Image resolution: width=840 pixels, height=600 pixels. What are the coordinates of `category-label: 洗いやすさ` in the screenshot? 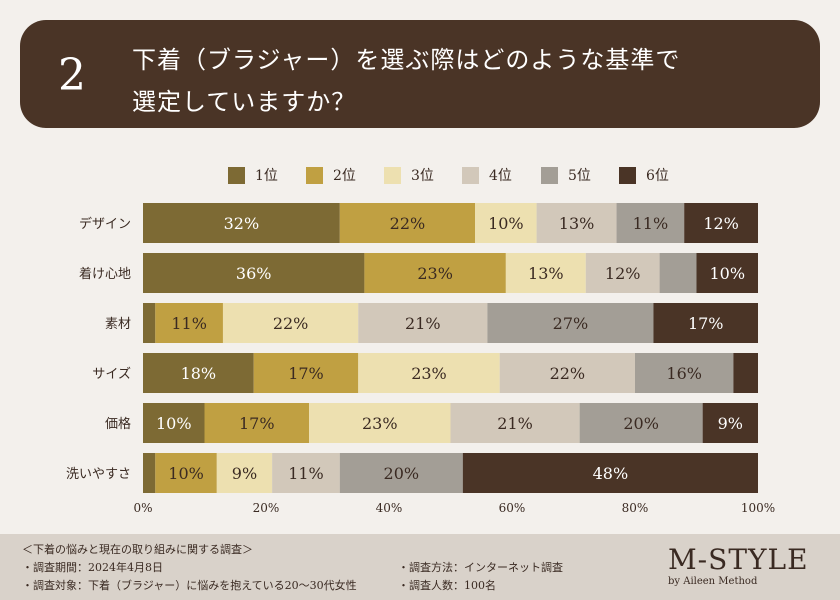 It's located at (98, 474).